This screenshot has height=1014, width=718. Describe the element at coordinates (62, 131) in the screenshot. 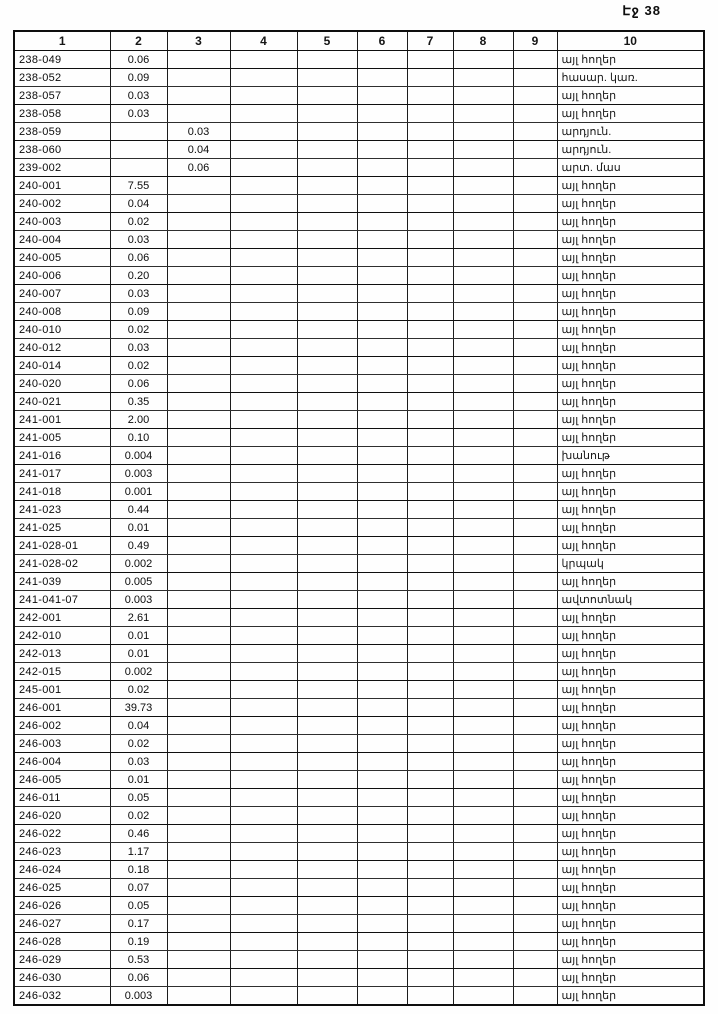

I see `parcel-code-cell: 238-059` at that location.